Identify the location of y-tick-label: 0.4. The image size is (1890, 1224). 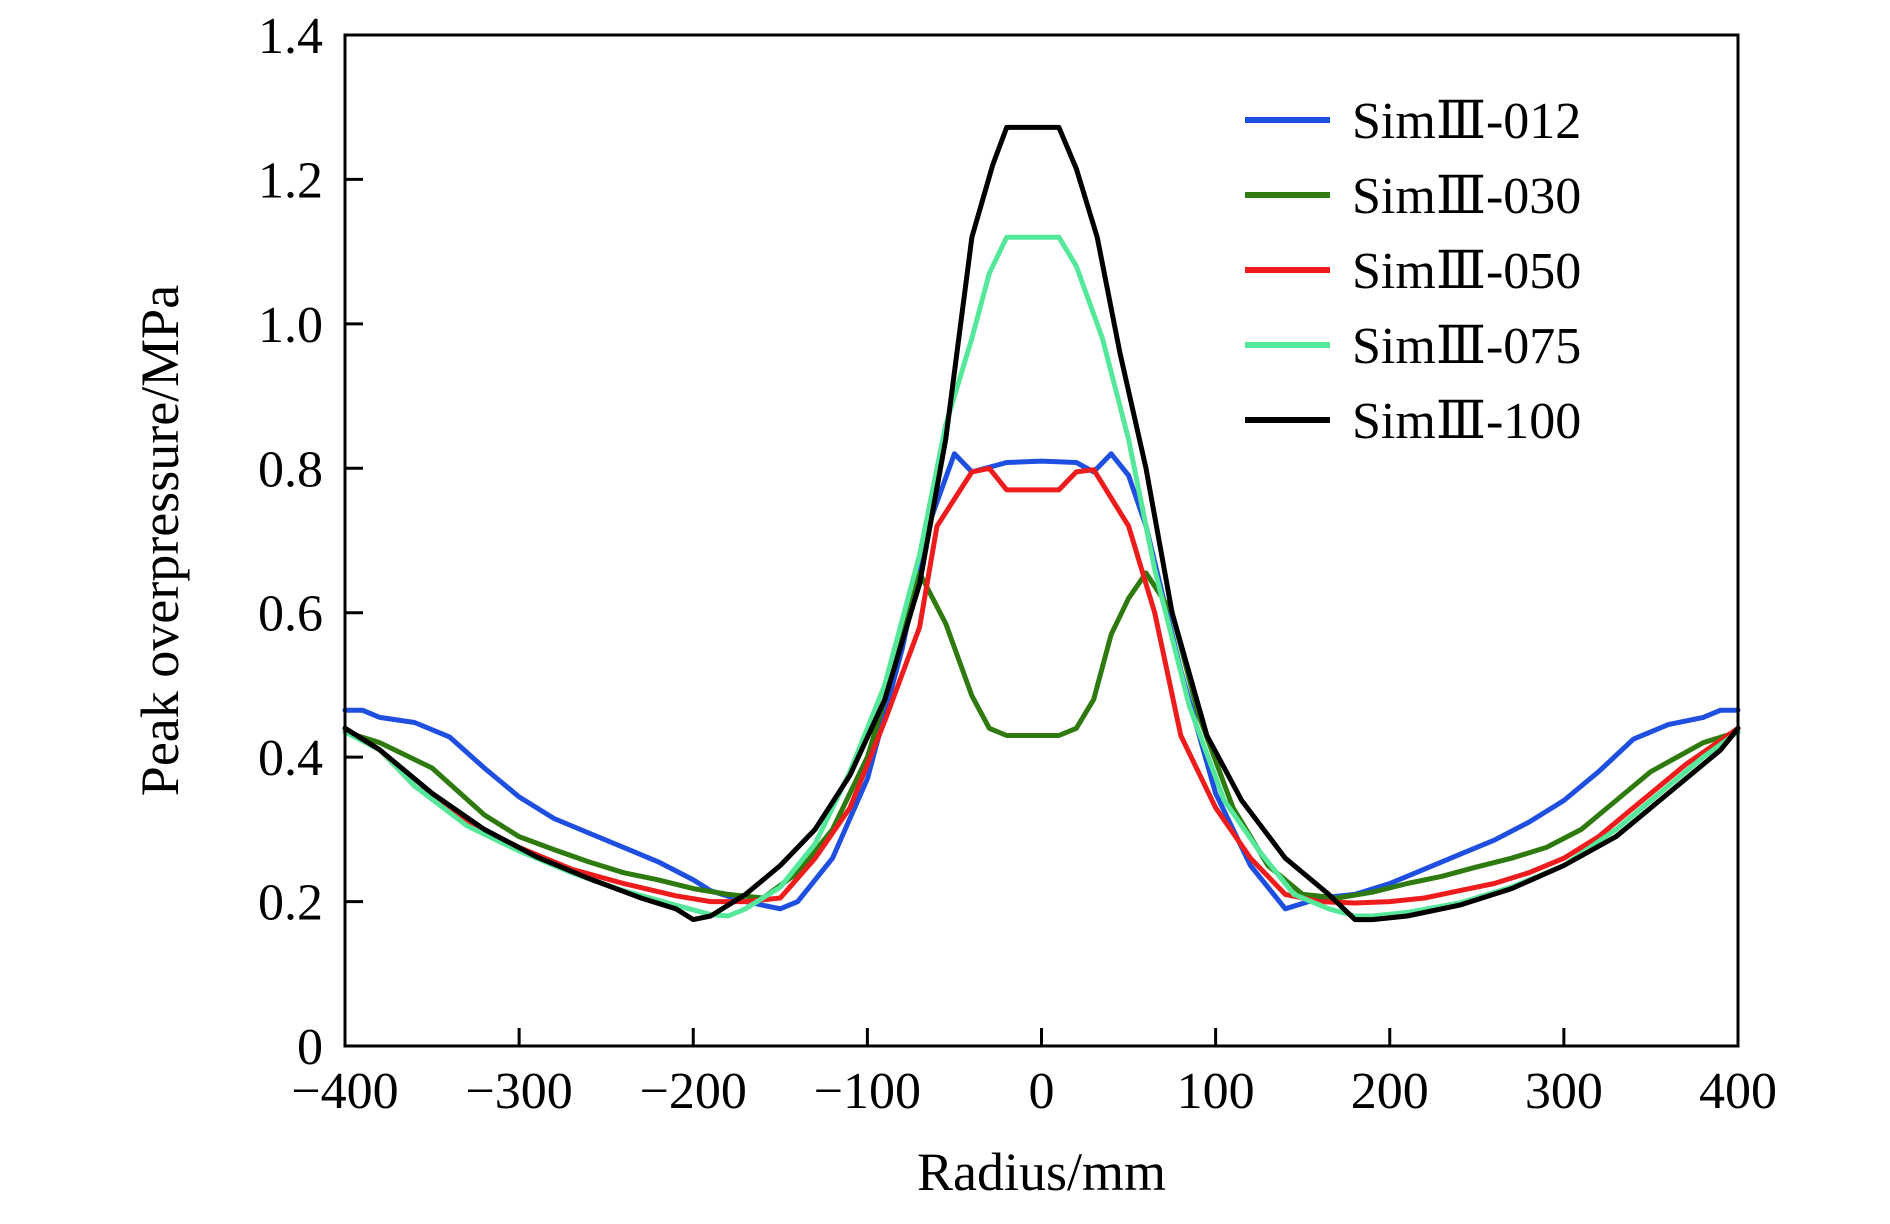
(290, 758).